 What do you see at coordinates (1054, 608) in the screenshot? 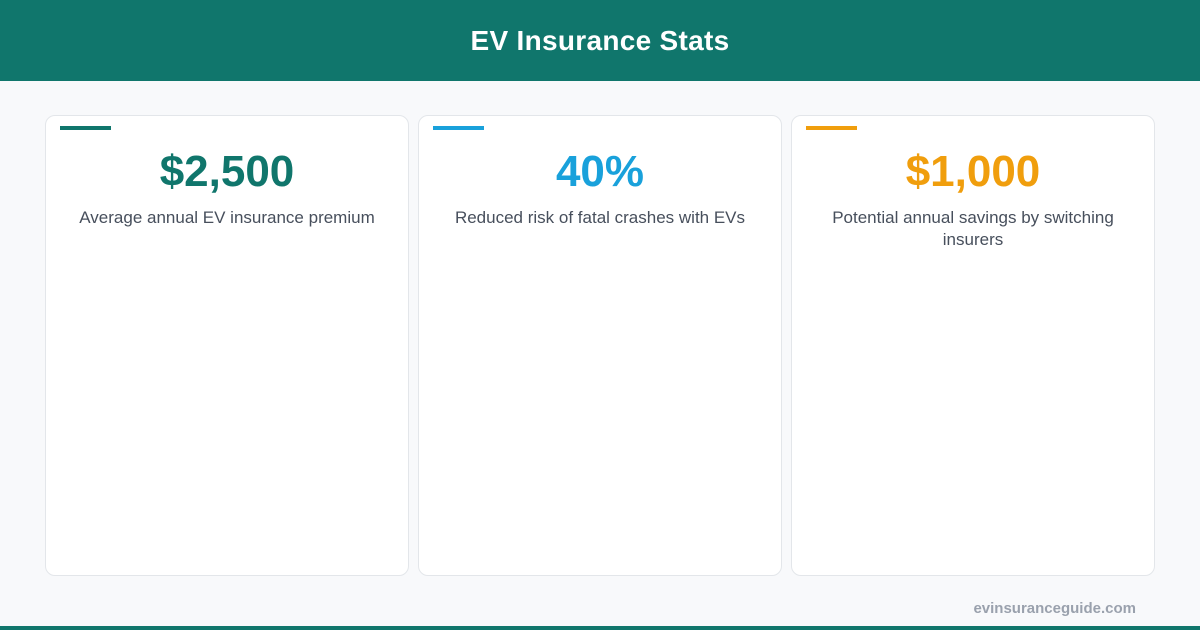
I see `site-url: evinsuranceguide.com` at bounding box center [1054, 608].